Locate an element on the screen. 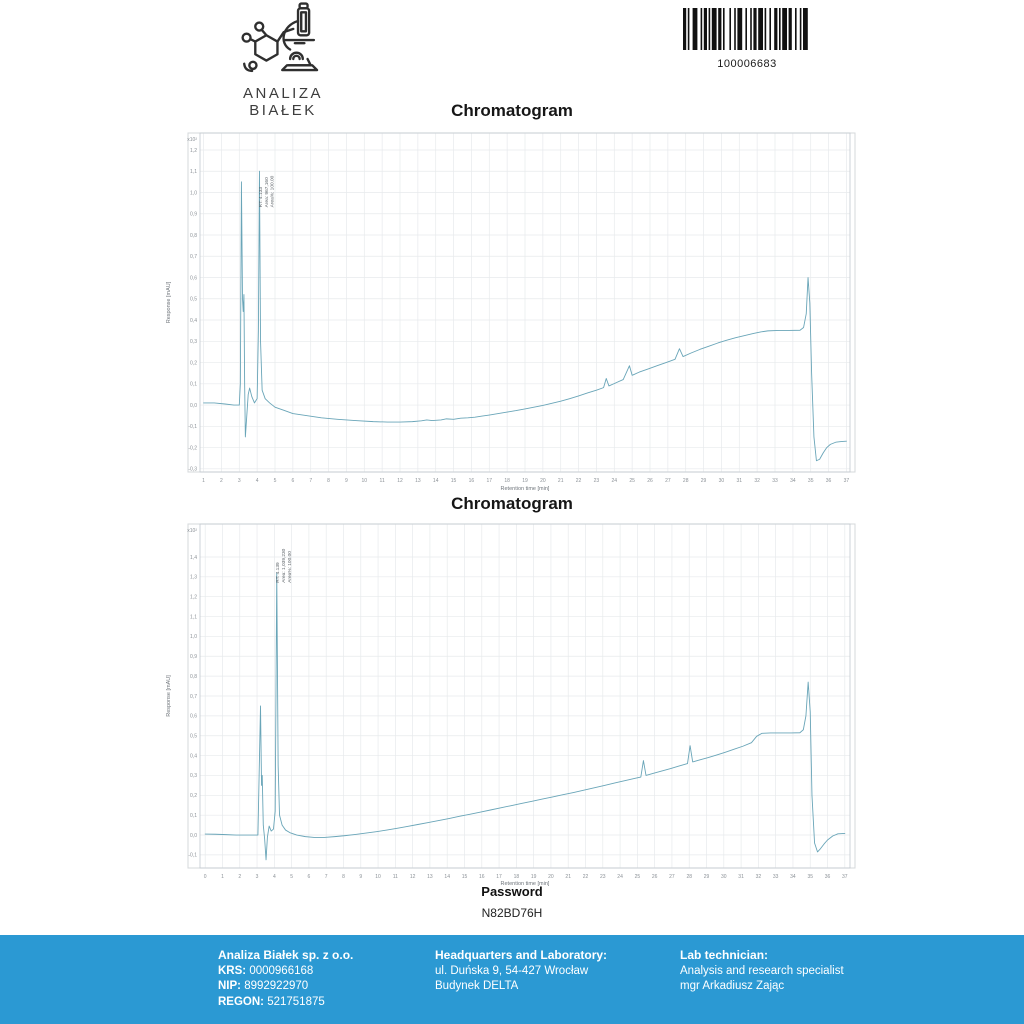 The image size is (1024, 1024). svg-text: 9 is located at coordinates (346, 481).